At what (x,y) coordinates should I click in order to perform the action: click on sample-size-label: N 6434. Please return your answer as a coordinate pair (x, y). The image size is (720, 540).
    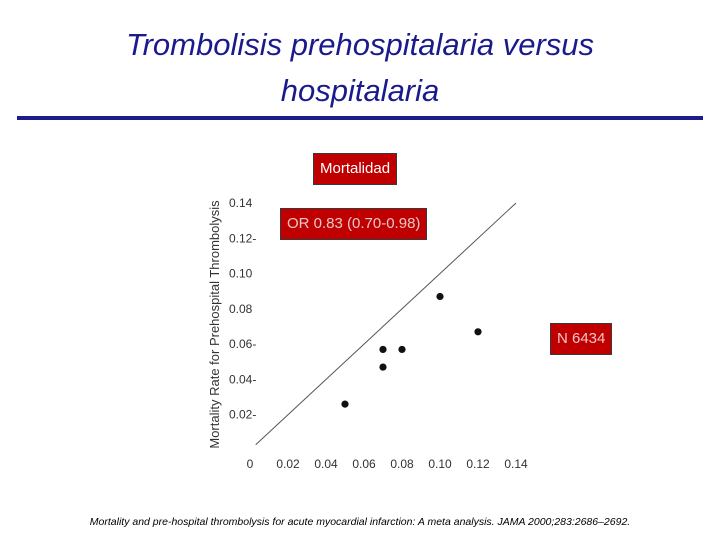
    Looking at the image, I should click on (581, 339).